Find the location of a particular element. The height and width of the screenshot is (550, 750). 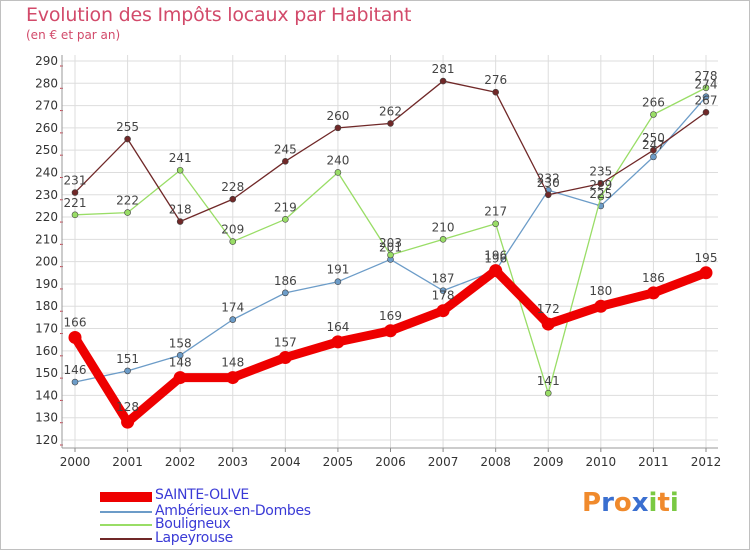

x-tick-label: 2012 is located at coordinates (706, 462).